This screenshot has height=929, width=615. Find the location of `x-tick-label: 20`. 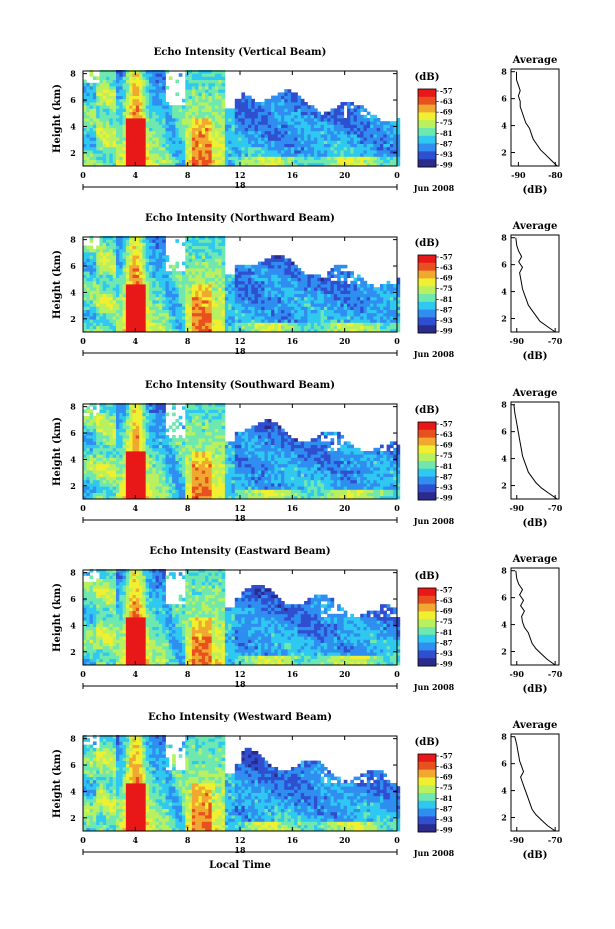

x-tick-label: 20 is located at coordinates (345, 674).